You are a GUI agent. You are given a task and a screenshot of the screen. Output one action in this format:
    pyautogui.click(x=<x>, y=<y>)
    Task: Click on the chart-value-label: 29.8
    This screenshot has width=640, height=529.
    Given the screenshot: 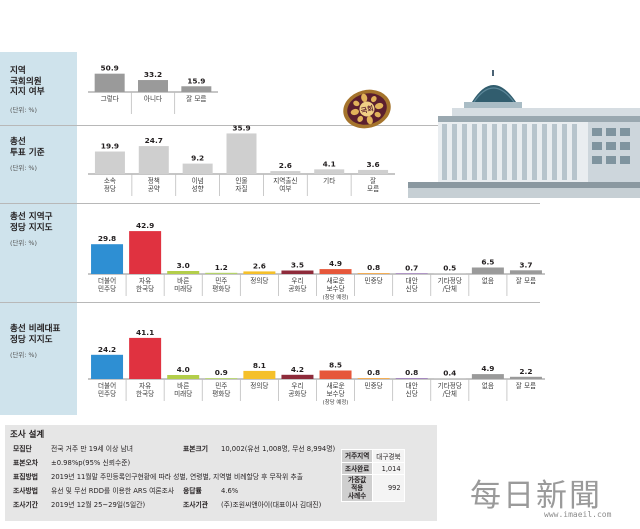 What is the action you would take?
    pyautogui.click(x=107, y=238)
    